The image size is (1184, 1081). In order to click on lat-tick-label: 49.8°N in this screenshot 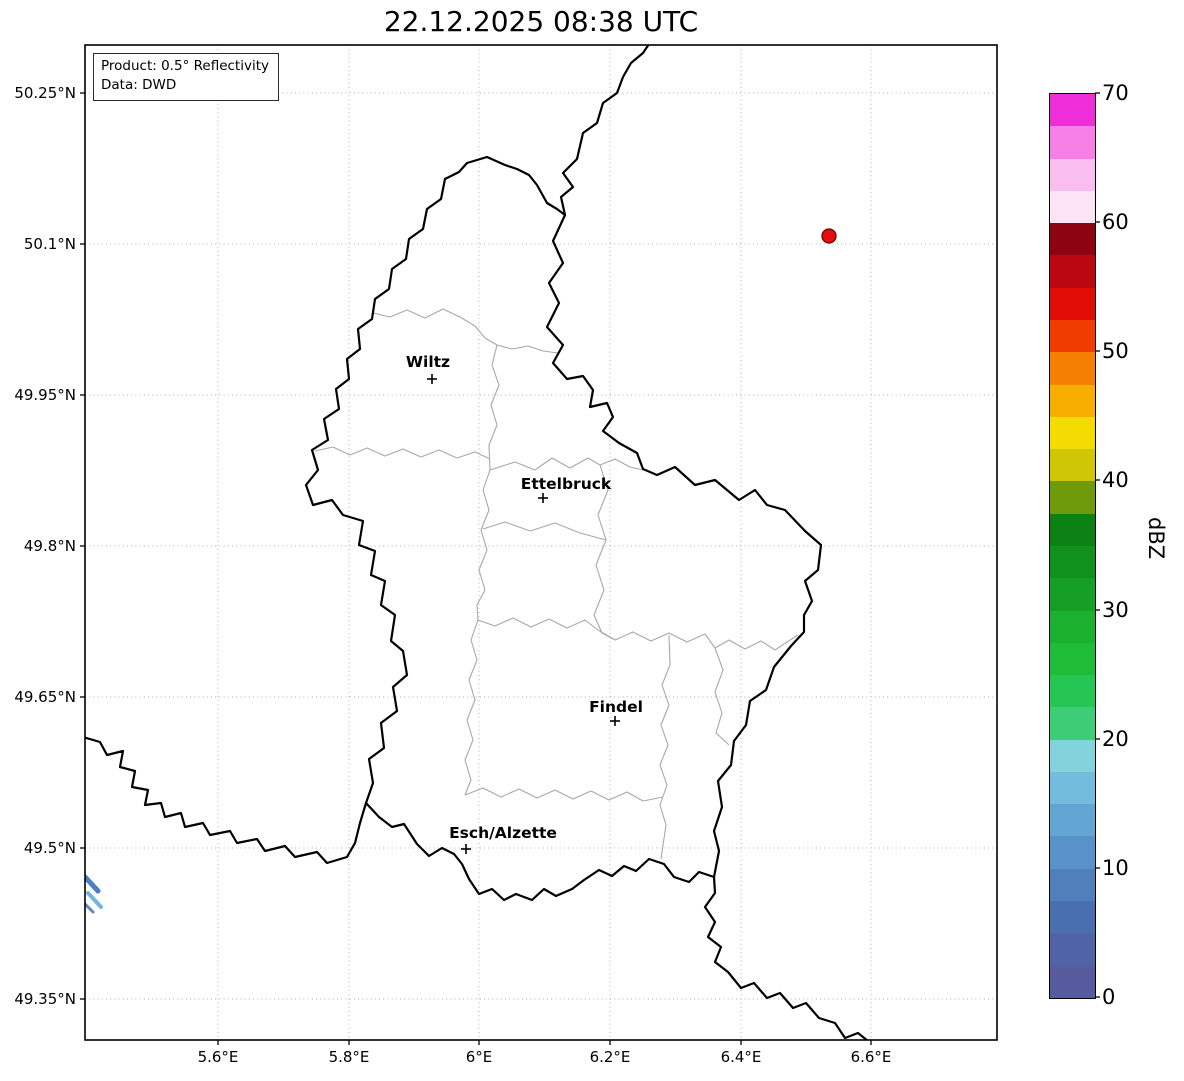, I will do `click(49, 546)`.